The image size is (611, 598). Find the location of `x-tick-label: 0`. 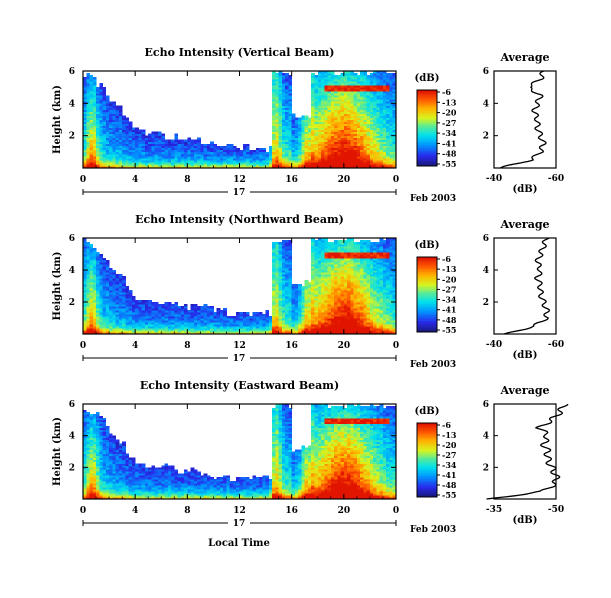

x-tick-label: 0 is located at coordinates (396, 180).